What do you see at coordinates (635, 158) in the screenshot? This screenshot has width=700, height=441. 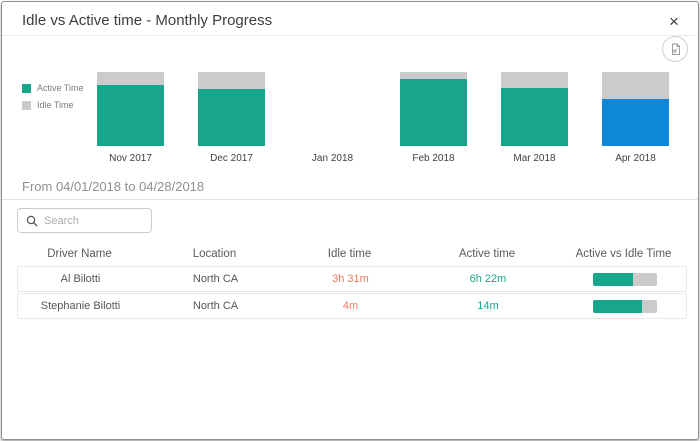 I see `month-label: Apr 2018` at bounding box center [635, 158].